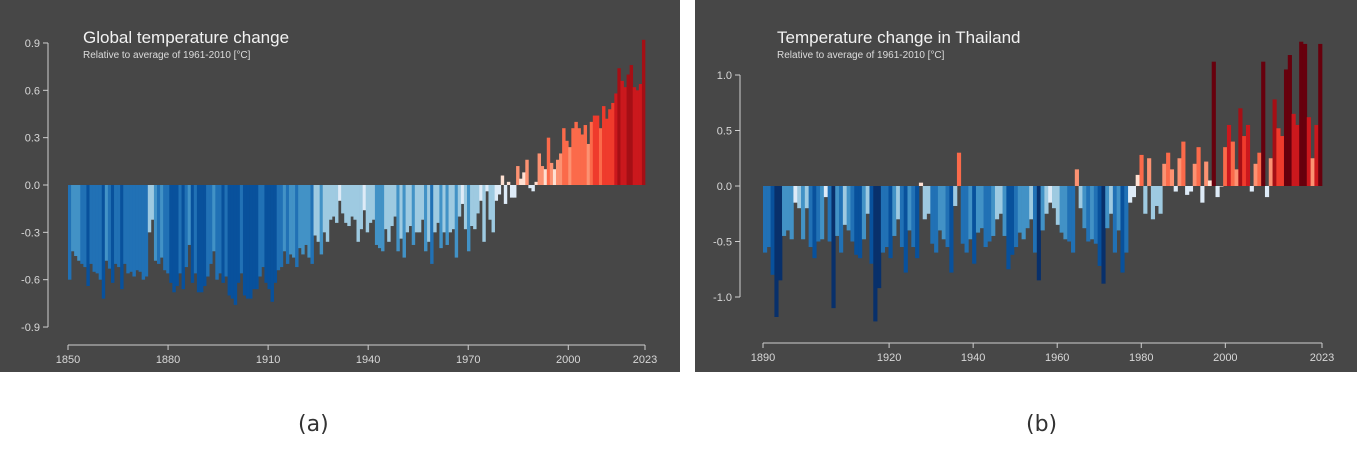  What do you see at coordinates (453, 207) in the screenshot?
I see `bar-1975` at bounding box center [453, 207].